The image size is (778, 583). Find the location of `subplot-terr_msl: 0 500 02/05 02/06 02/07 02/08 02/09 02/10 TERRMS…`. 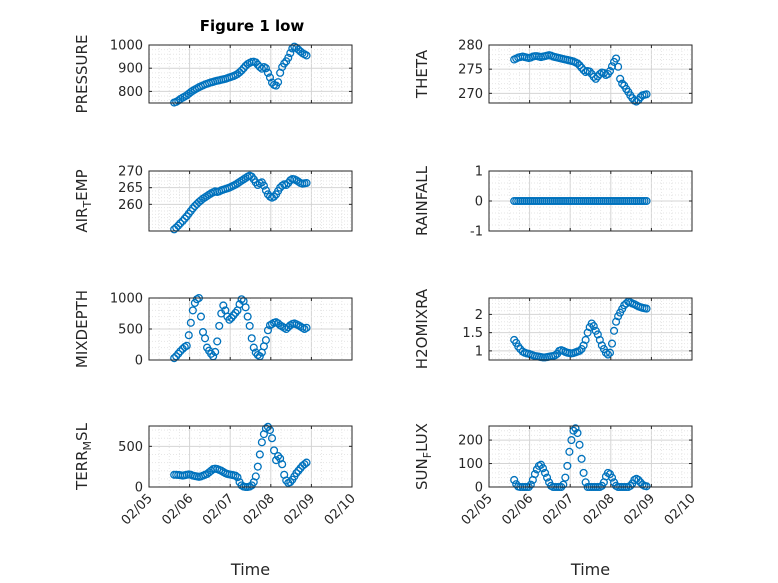

subplot-terr_msl: 0 500 02/05 02/06 02/07 02/08 02/09 02/10 TERRMS… is located at coordinates (216, 500).